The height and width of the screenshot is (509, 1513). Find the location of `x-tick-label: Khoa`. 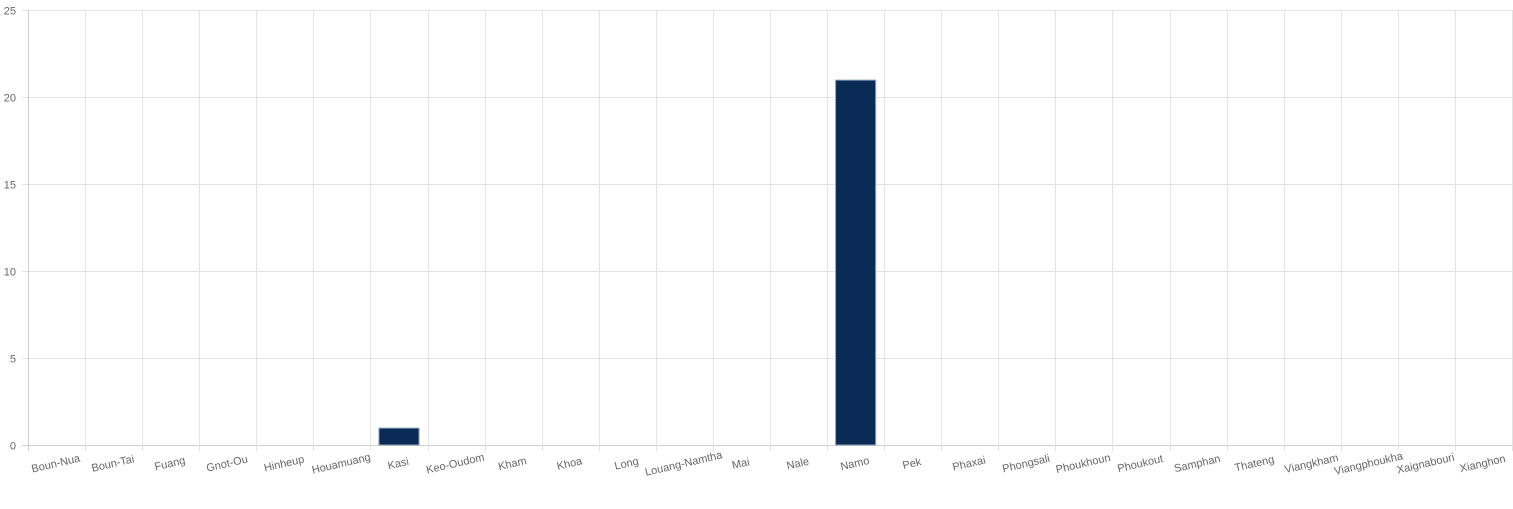

x-tick-label: Khoa is located at coordinates (570, 464).